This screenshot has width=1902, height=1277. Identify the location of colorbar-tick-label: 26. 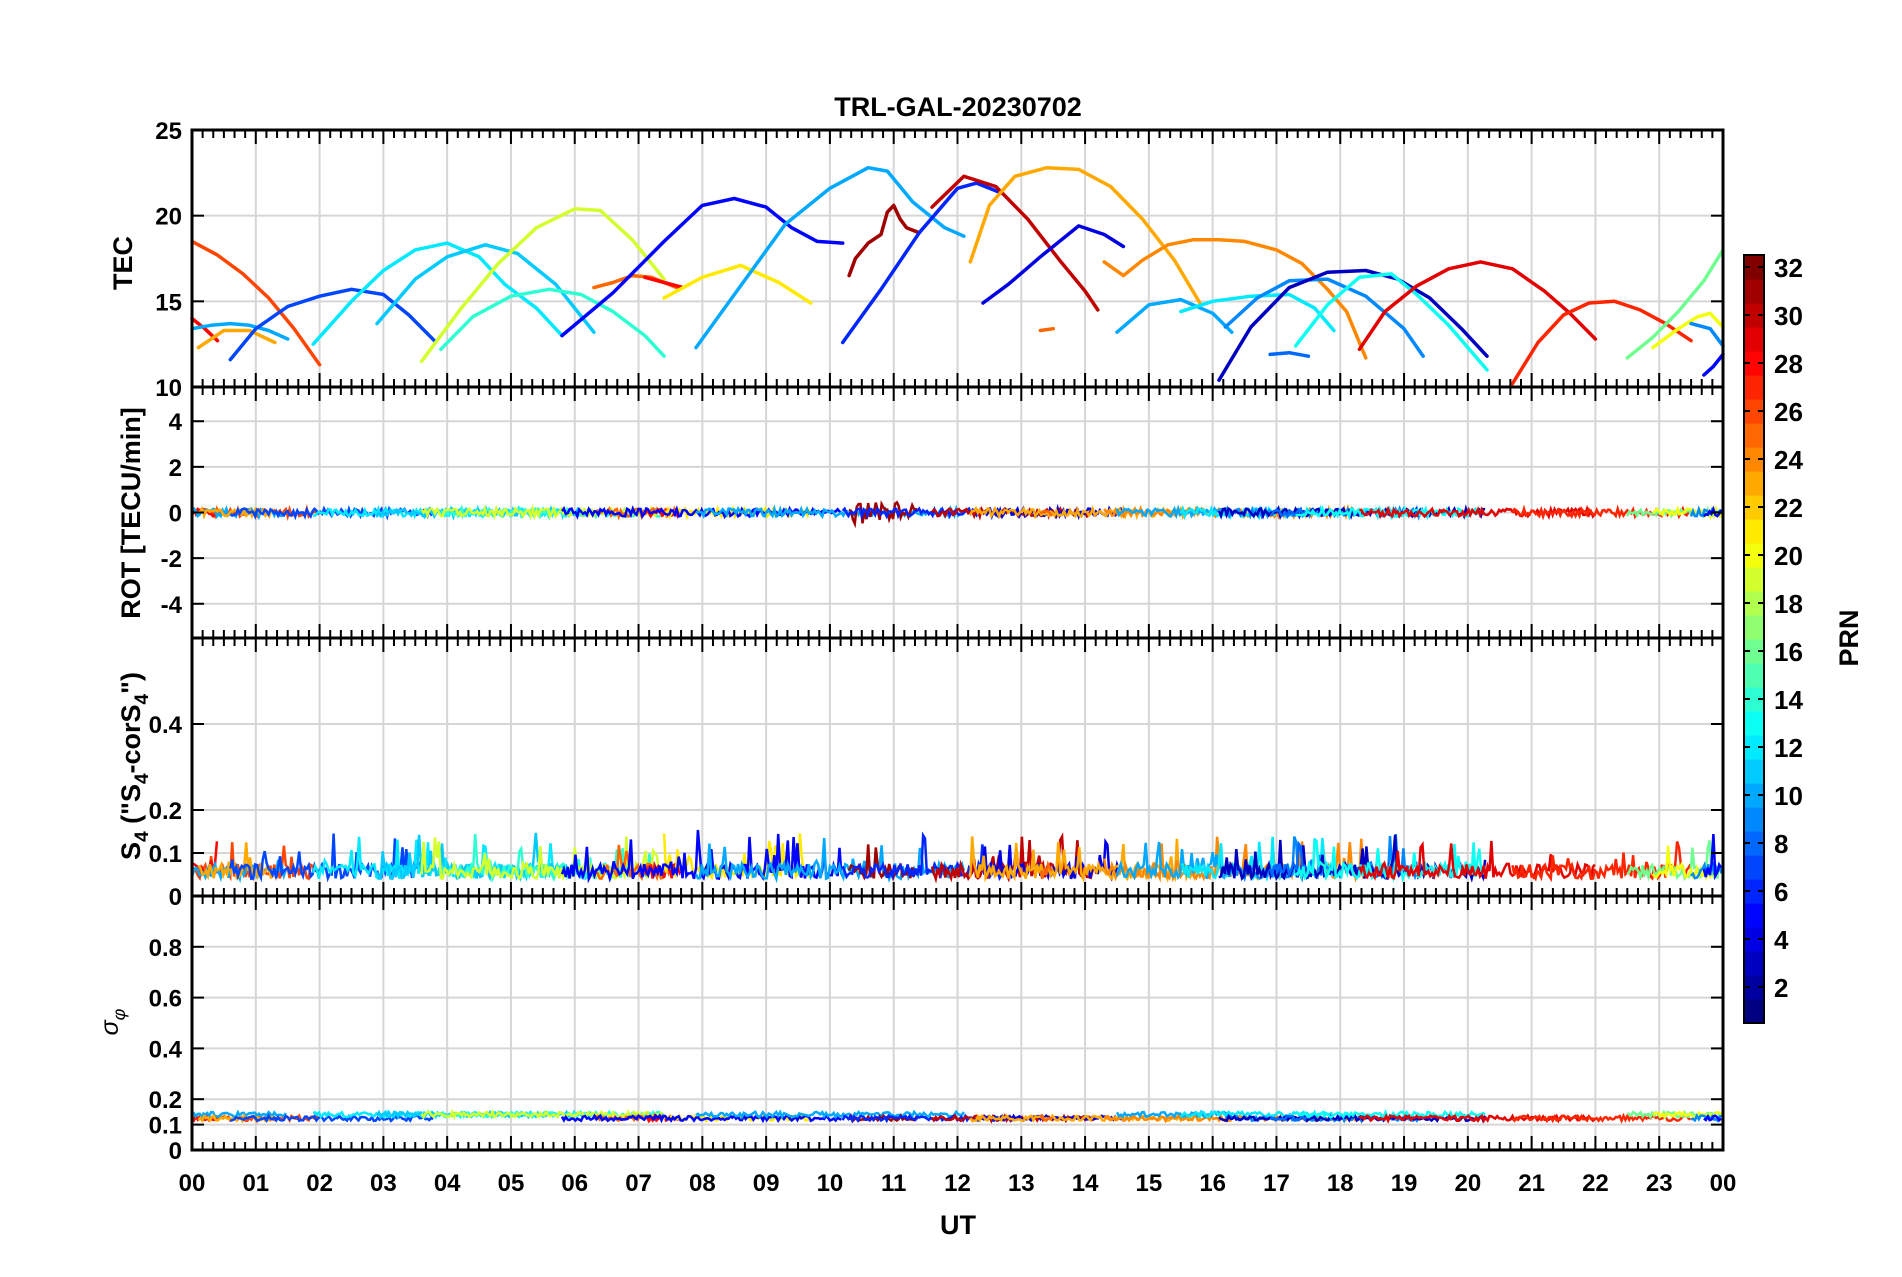
(1788, 412).